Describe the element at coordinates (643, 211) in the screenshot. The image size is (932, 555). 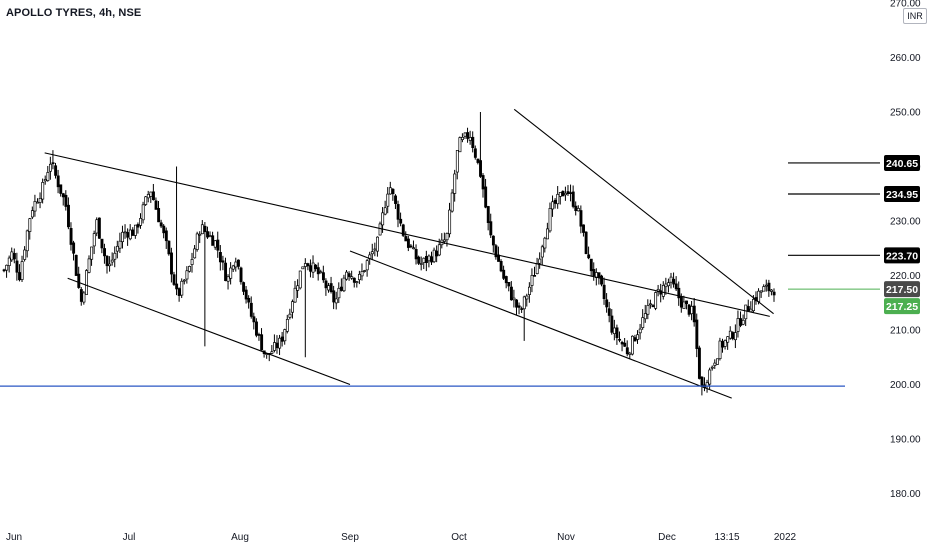
I see `trendline-falling-line` at that location.